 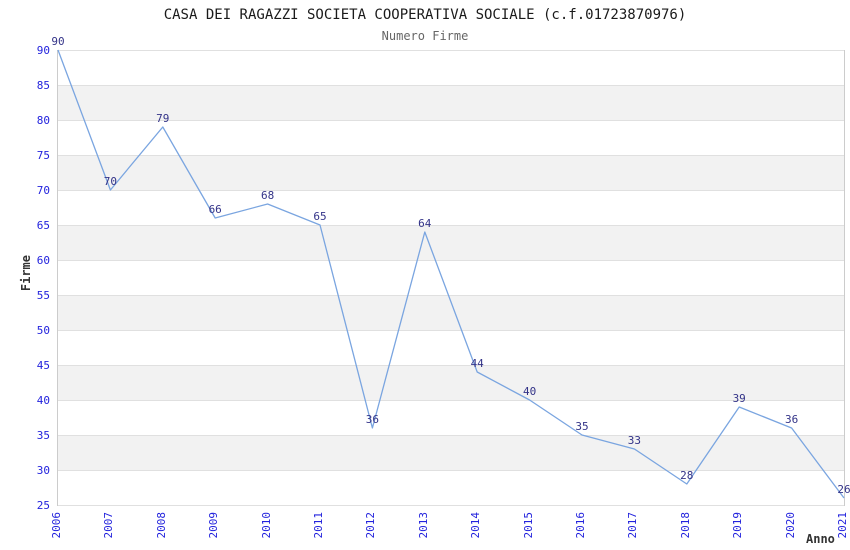 What do you see at coordinates (528, 525) in the screenshot?
I see `x-tick-label: 2015` at bounding box center [528, 525].